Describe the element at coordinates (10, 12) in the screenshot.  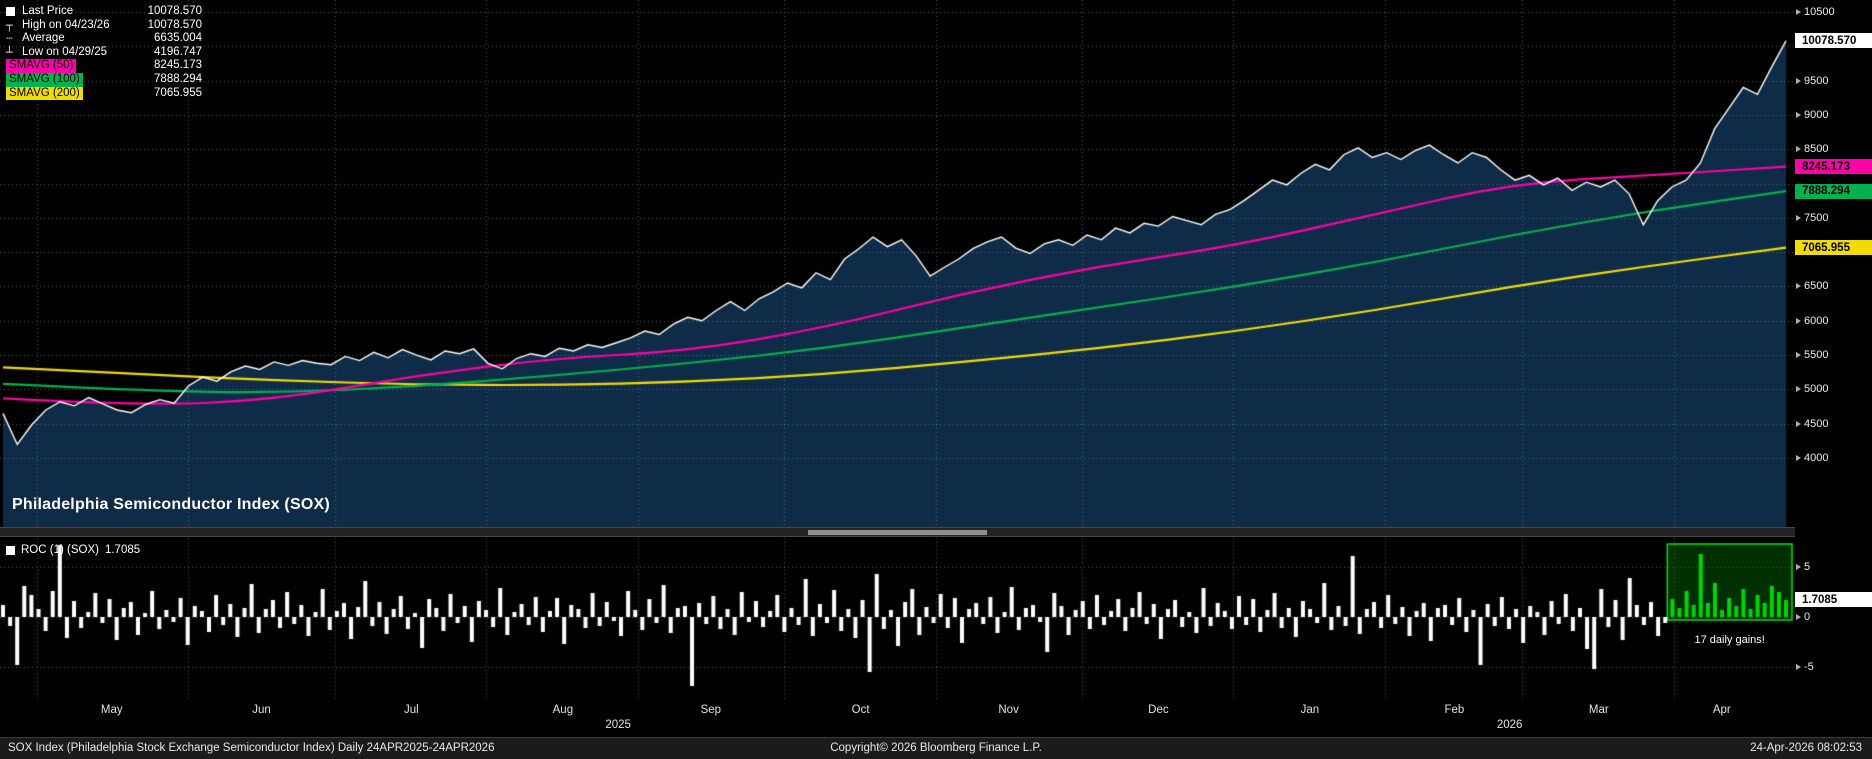
I see `legend-swatch-icon` at that location.